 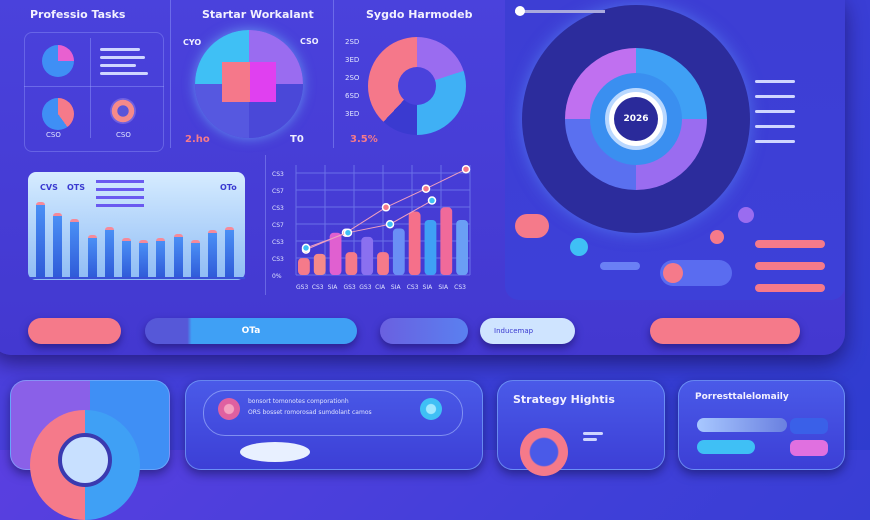 I want to click on tick: 2SD, so click(x=352, y=42).